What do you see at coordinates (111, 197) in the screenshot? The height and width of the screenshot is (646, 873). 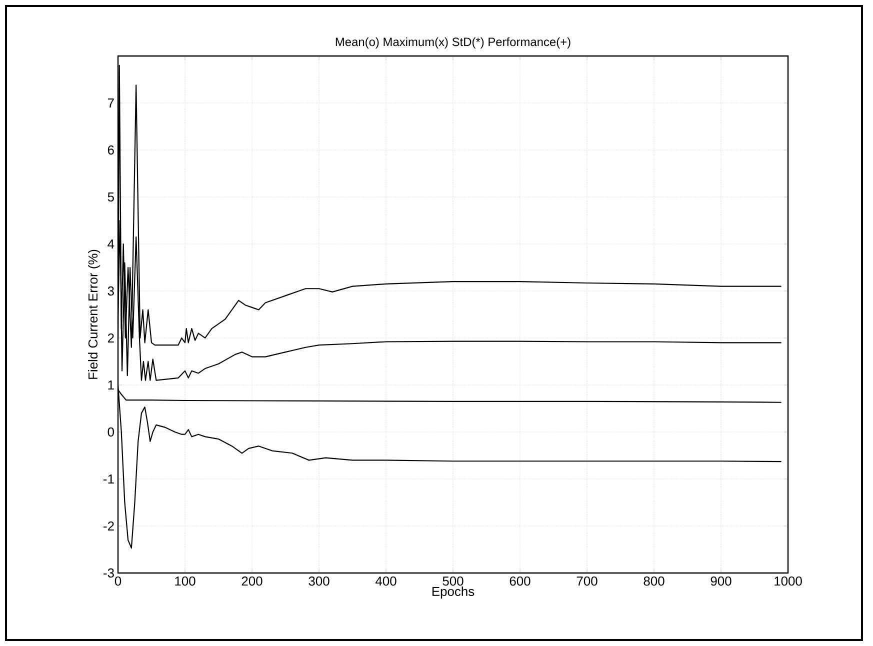 I see `y-tick-label: 5` at bounding box center [111, 197].